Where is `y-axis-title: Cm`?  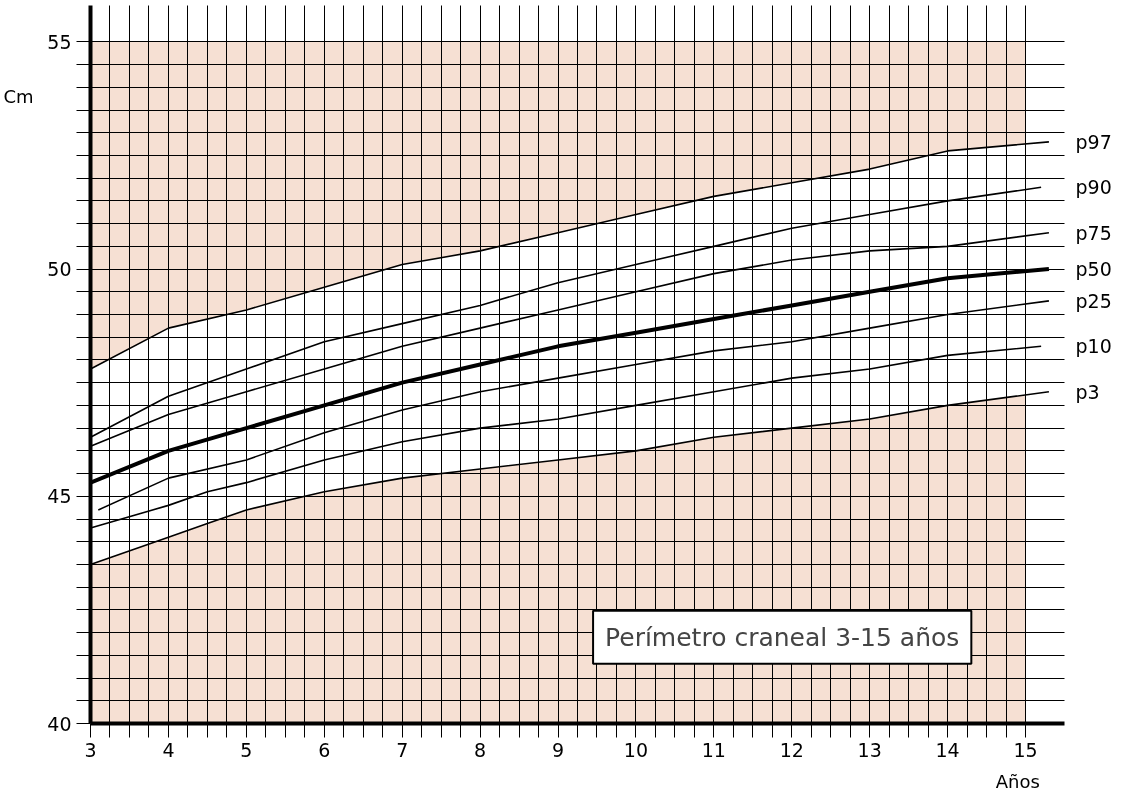 y-axis-title: Cm is located at coordinates (18, 96).